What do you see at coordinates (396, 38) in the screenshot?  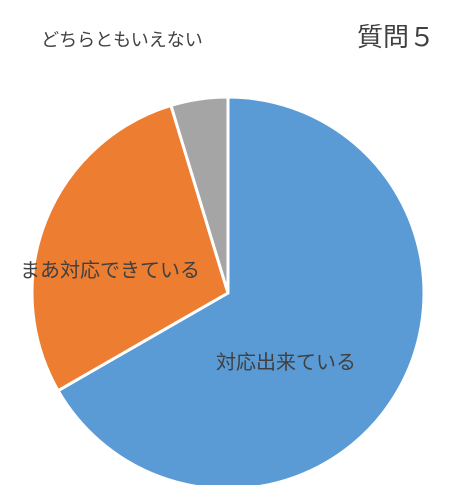 I see `chart-title: 質問５` at bounding box center [396, 38].